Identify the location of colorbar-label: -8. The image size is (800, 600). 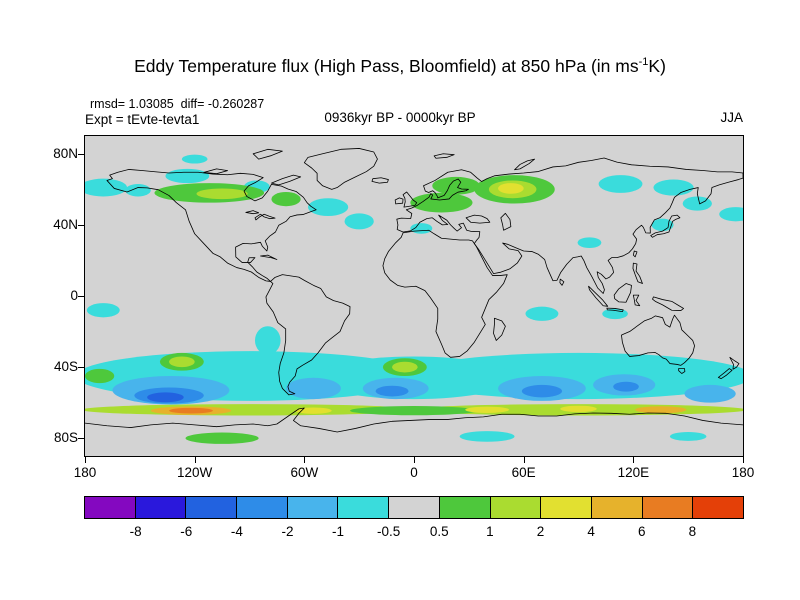
(135, 531).